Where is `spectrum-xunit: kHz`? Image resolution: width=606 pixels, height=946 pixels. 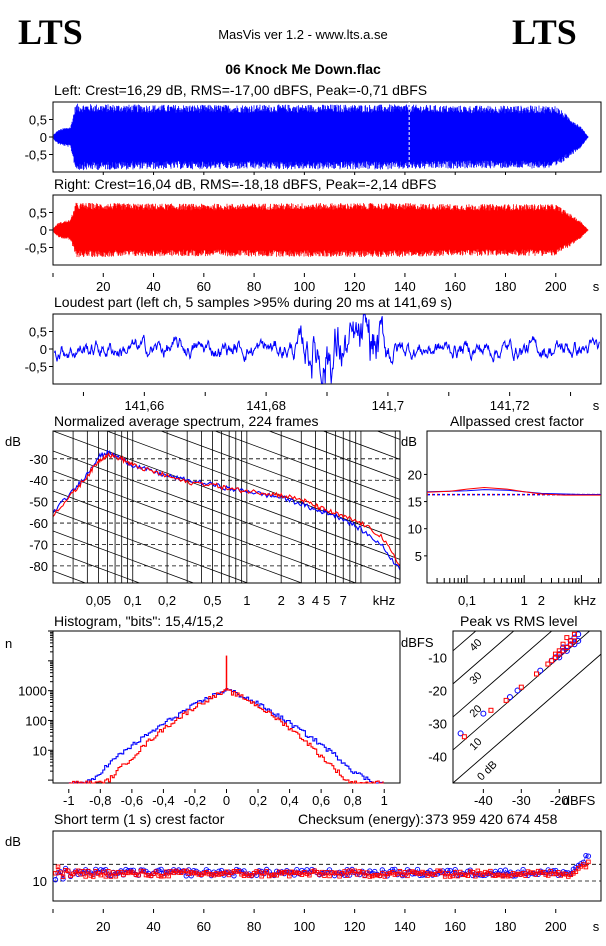
spectrum-xunit: kHz is located at coordinates (384, 600).